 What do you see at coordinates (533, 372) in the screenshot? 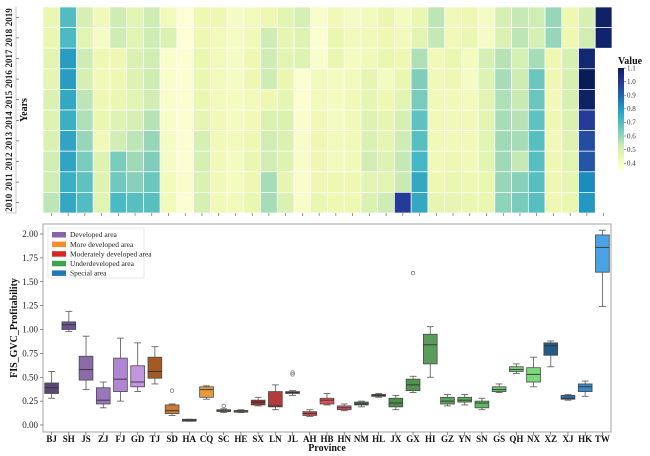
I see `box-NX` at bounding box center [533, 372].